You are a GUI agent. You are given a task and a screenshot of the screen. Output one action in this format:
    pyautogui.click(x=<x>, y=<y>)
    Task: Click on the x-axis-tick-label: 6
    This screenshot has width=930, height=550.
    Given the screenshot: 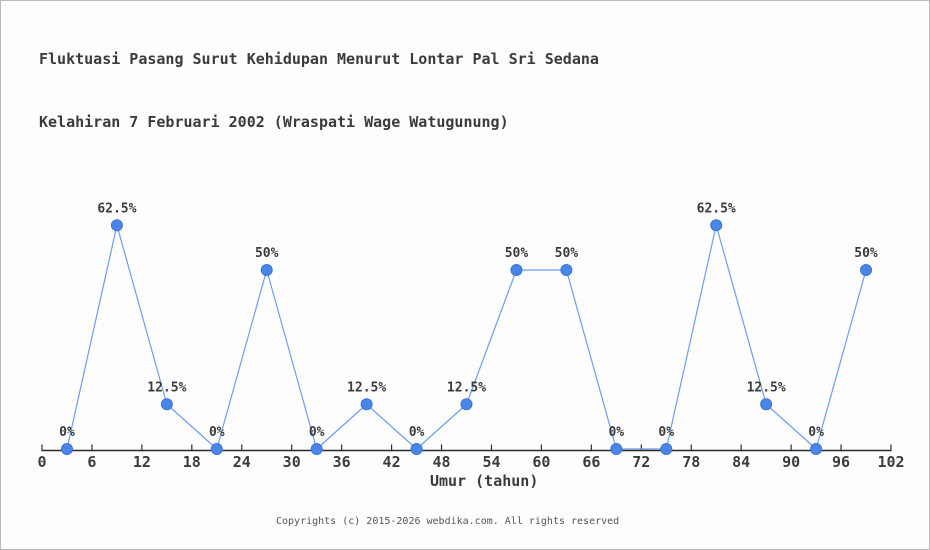 What is the action you would take?
    pyautogui.click(x=91, y=462)
    